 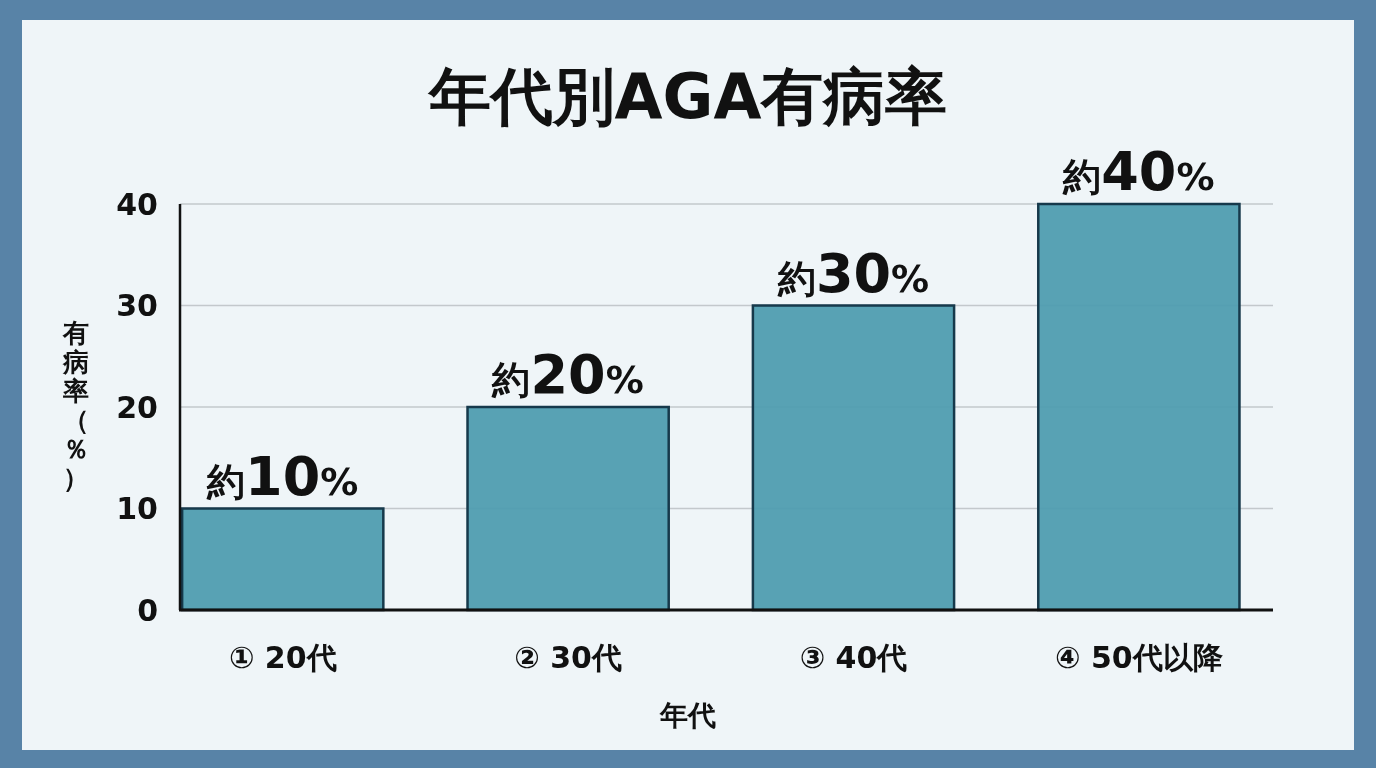 I want to click on data-label: 約20%, so click(x=567, y=374).